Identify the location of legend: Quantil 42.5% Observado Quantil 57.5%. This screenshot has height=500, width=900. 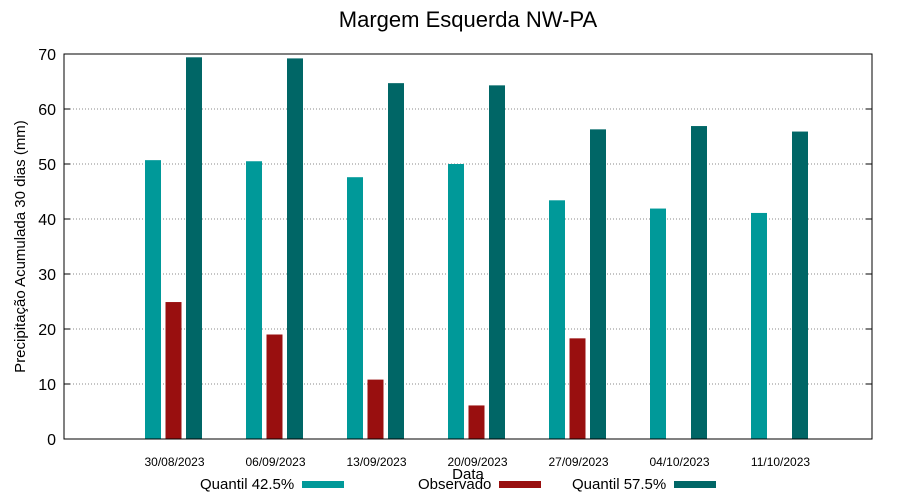
(450, 486).